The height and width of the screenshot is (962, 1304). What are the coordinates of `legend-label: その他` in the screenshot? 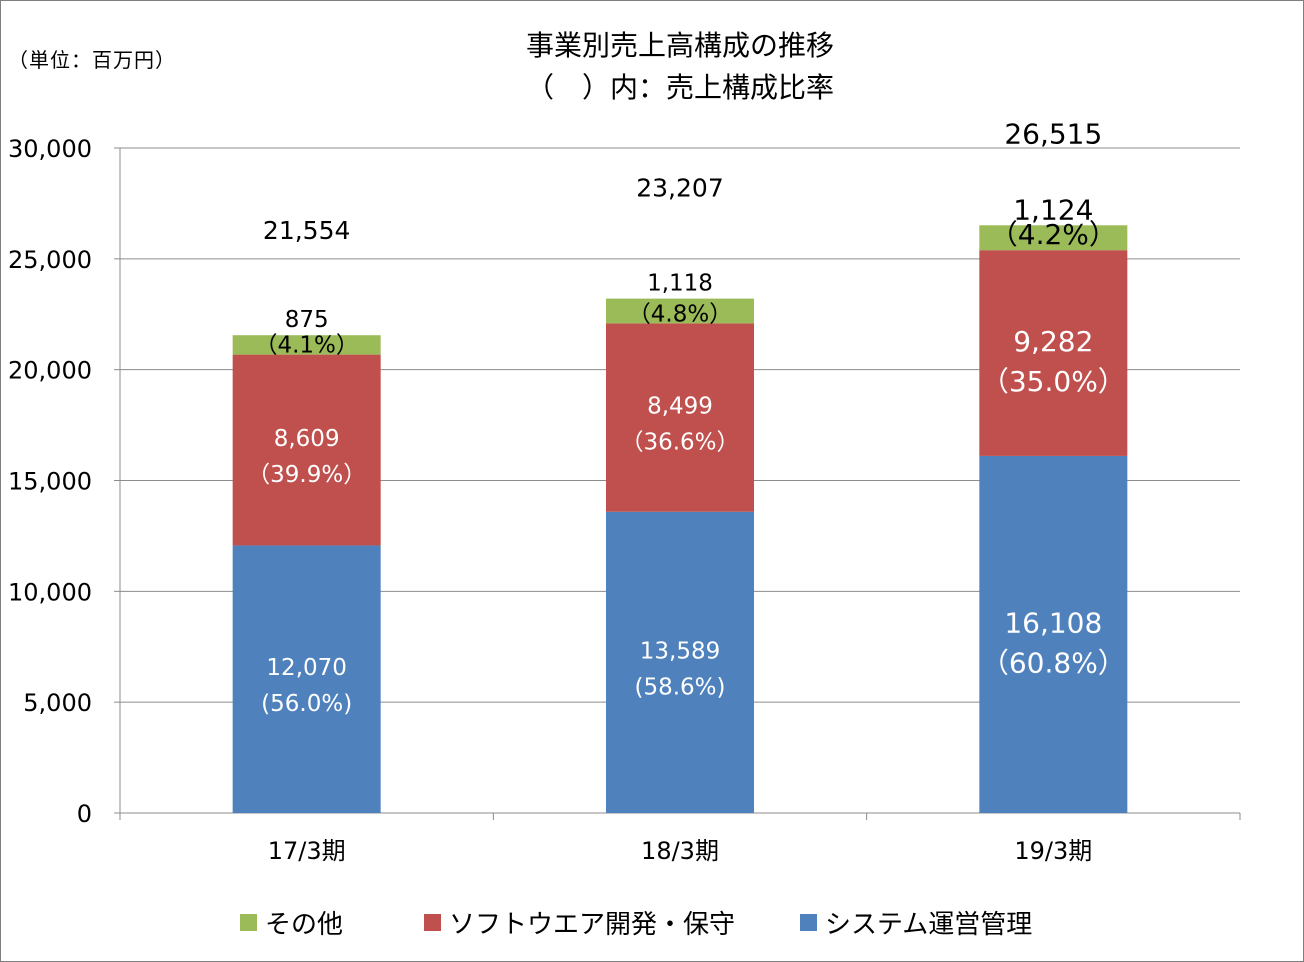 It's located at (304, 925).